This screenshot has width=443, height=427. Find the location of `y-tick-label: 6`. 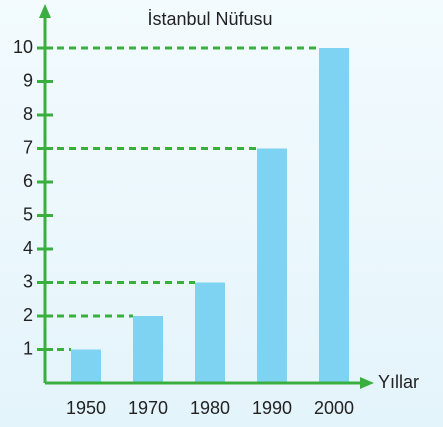

y-tick-label: 6 is located at coordinates (28, 181).